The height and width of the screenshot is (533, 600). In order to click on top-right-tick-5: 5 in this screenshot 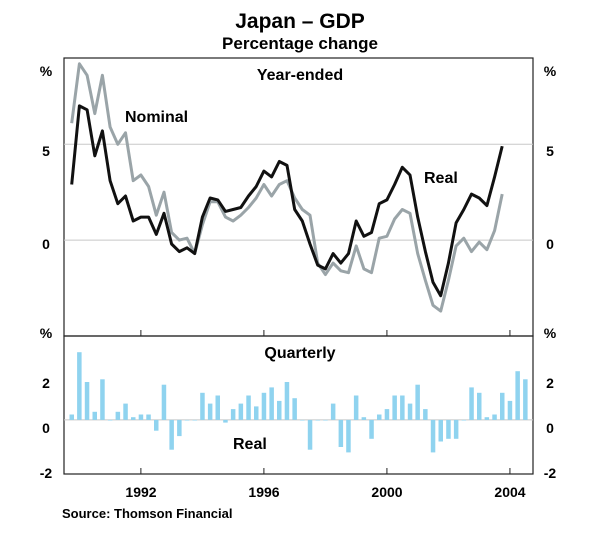, I will do `click(550, 151)`.